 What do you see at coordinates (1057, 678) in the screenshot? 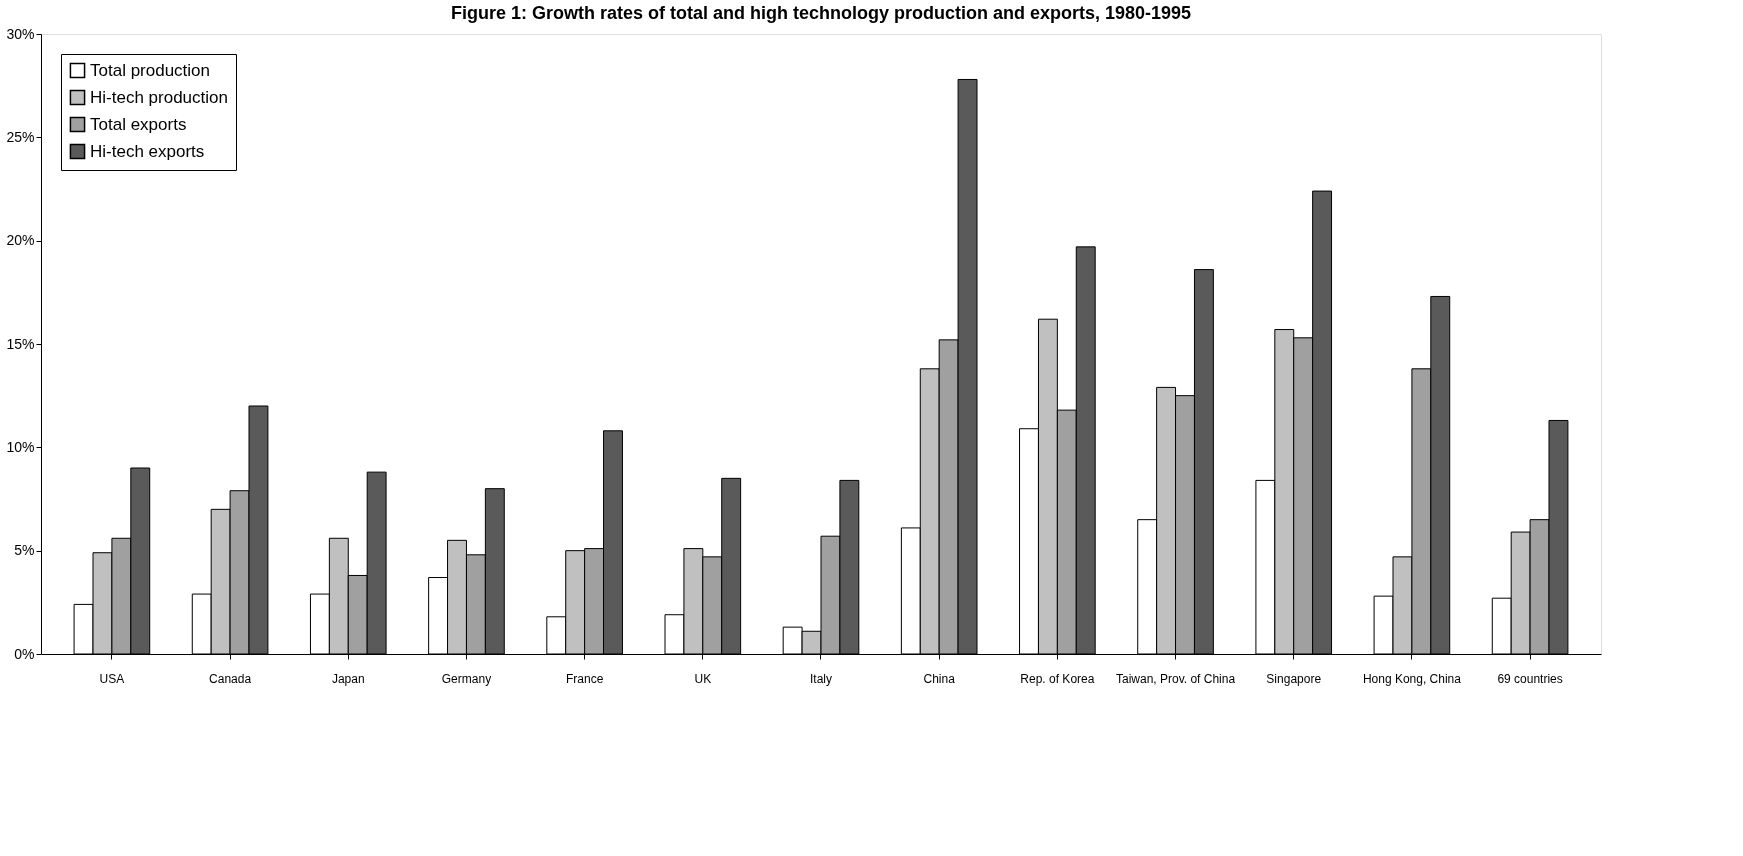
I see `x-tick-label: Rep. of Korea` at bounding box center [1057, 678].